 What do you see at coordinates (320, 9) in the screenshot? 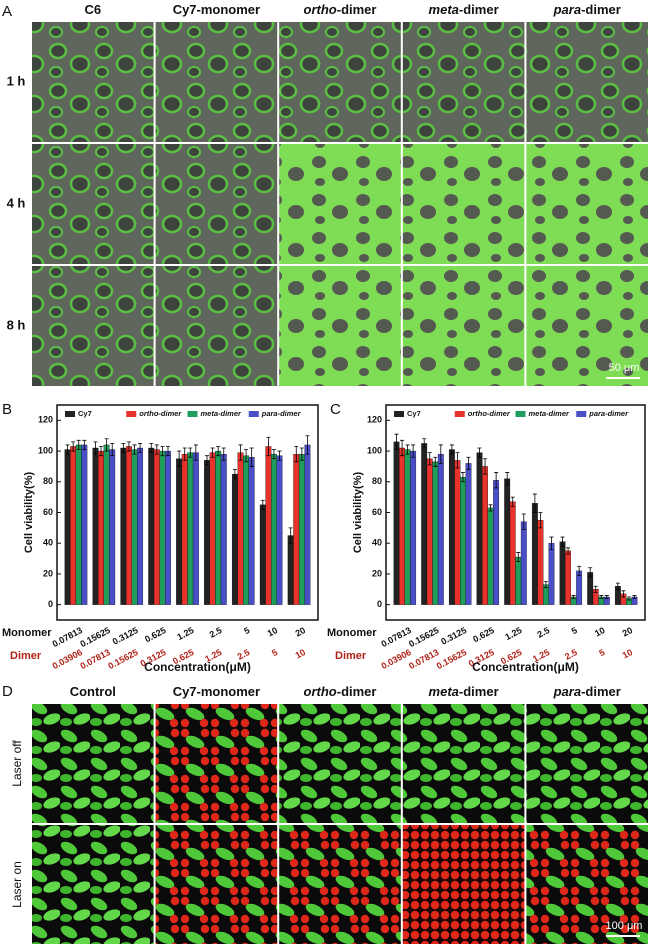
I see `header-italic: ortho` at bounding box center [320, 9].